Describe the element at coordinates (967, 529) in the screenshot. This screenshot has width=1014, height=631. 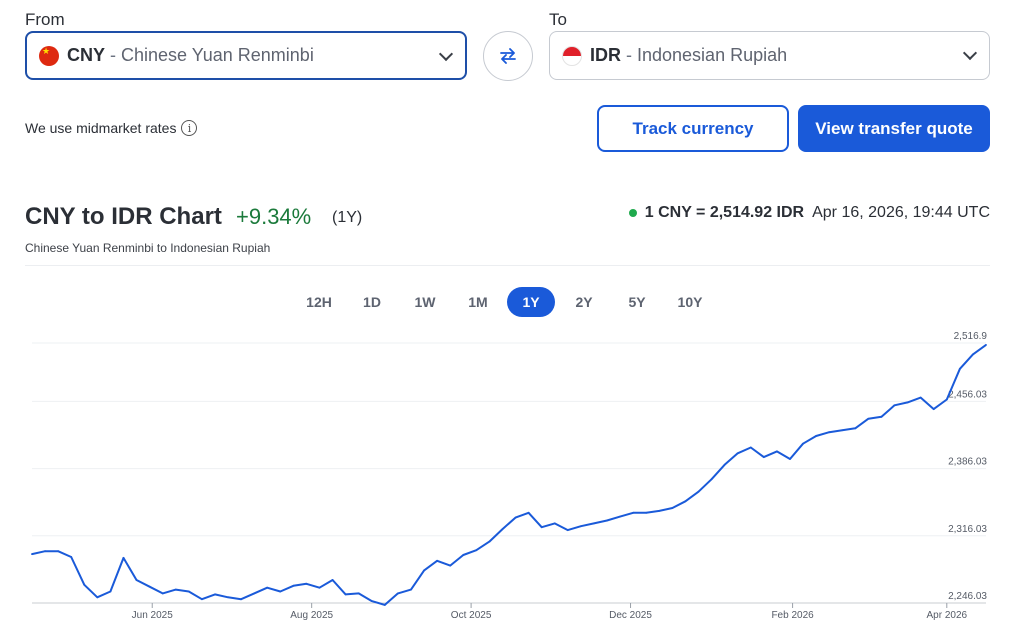
I see `y-tick-label: 2,316.03` at that location.